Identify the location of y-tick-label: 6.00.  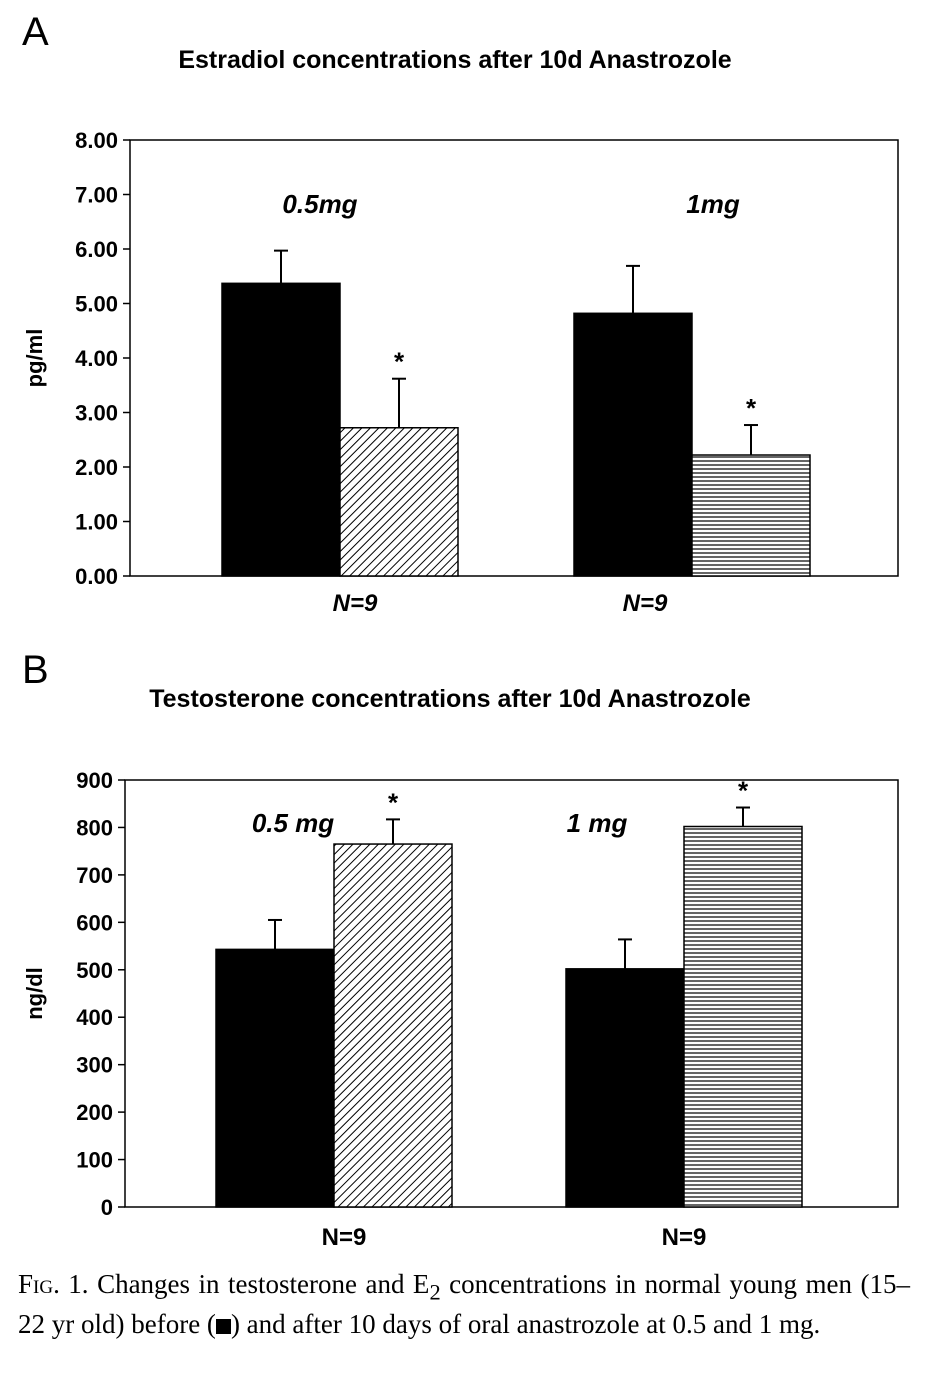
(96, 249).